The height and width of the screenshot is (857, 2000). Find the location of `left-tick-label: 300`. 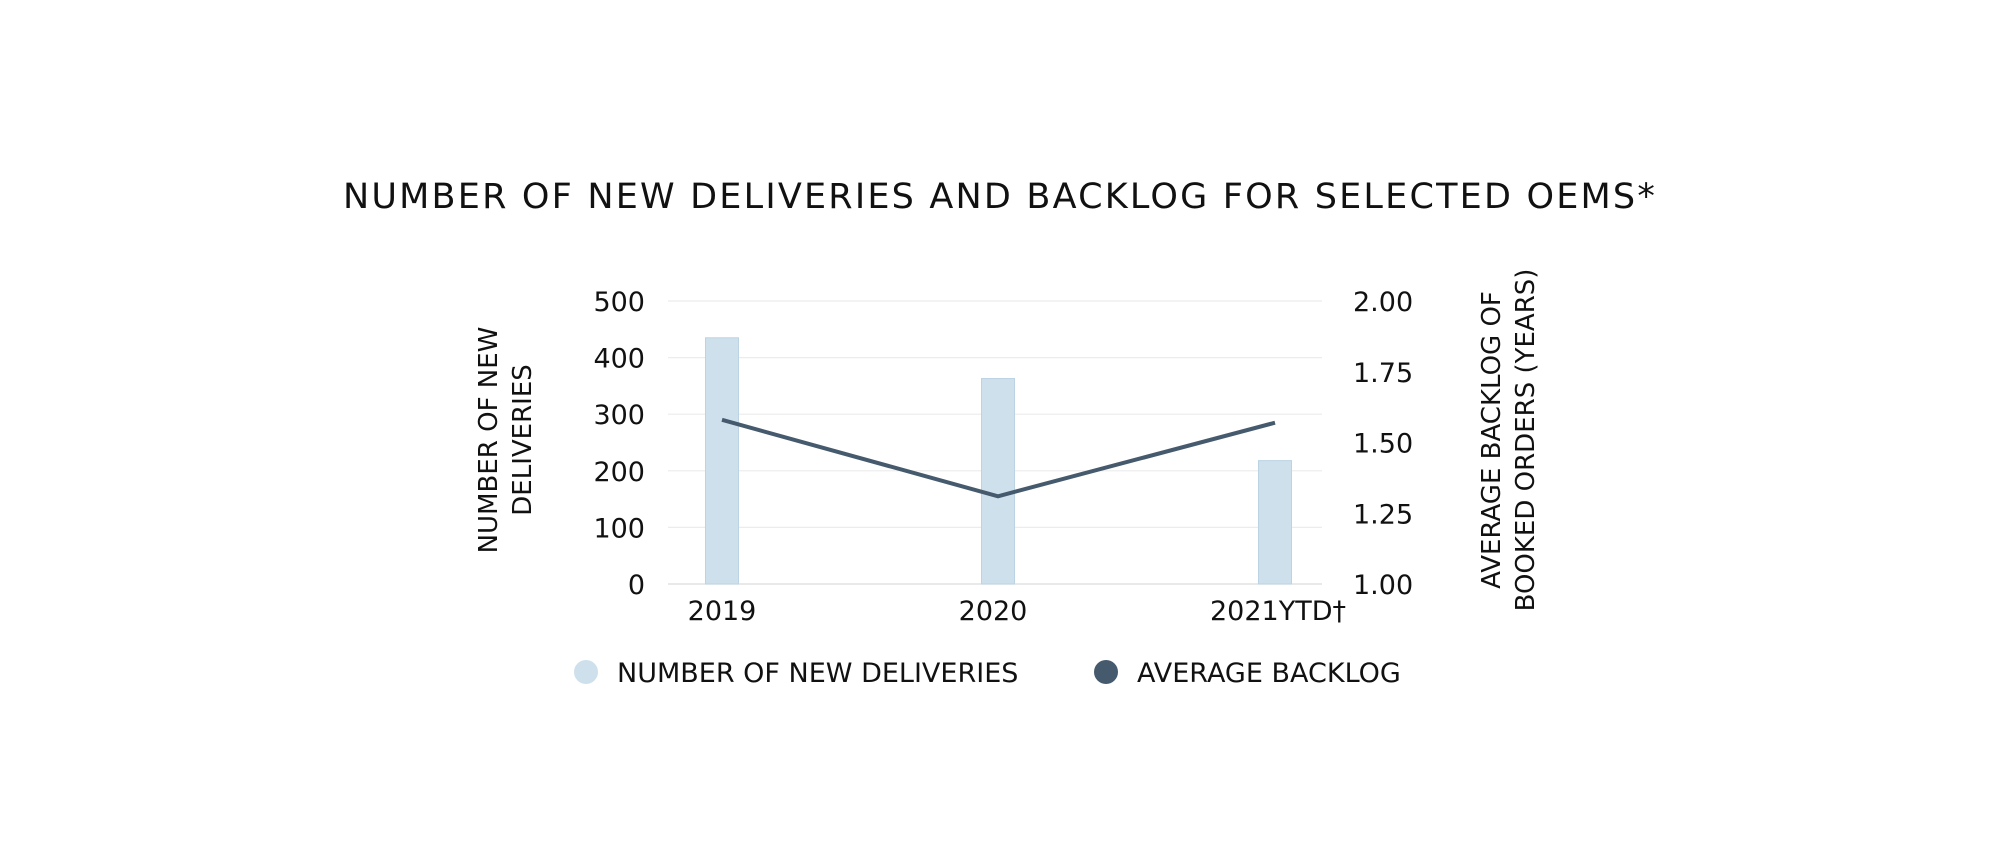

left-tick-label: 300 is located at coordinates (619, 415).